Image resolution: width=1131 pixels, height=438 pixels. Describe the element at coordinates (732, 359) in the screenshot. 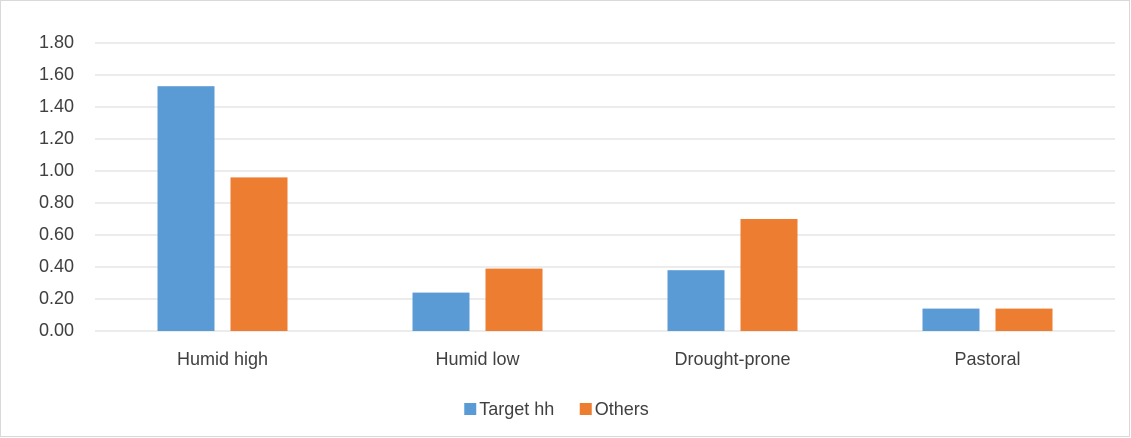

I see `x-tick-label: Drought-prone` at that location.